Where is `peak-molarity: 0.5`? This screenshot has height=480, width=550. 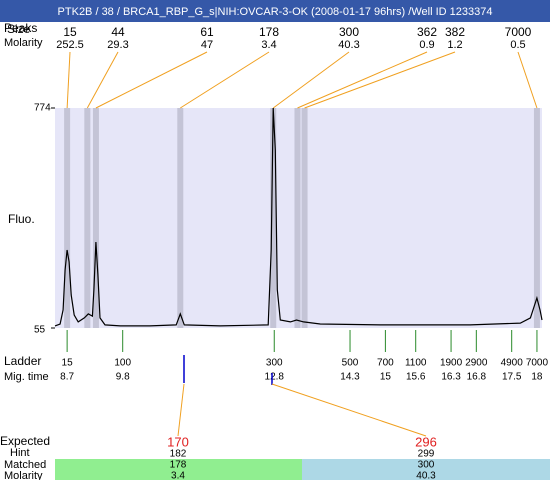
peak-molarity: 0.5 is located at coordinates (517, 45).